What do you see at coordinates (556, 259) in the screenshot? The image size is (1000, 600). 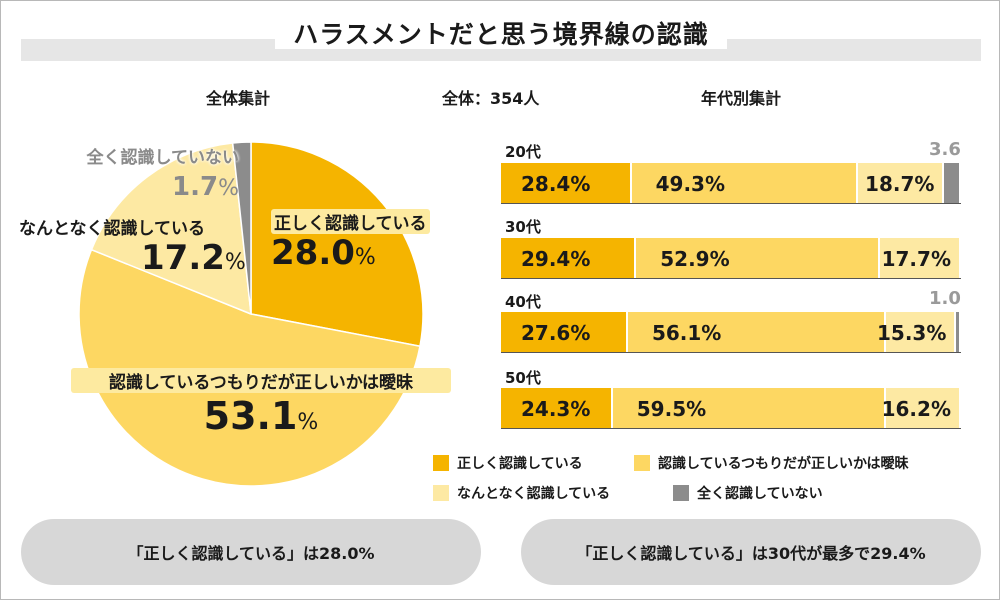 I see `bar-value-label: 29.4%` at bounding box center [556, 259].